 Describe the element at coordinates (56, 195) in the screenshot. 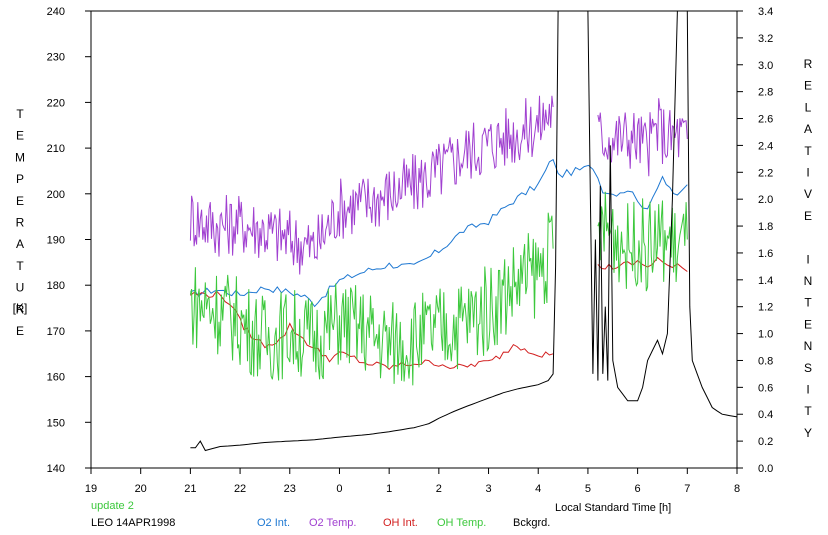

I see `left-tick-label: 200` at that location.